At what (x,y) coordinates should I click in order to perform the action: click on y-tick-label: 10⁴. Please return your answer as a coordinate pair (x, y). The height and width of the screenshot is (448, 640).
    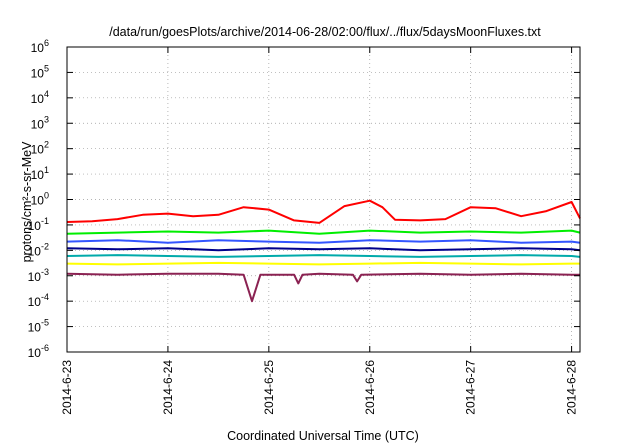
    Looking at the image, I should click on (40, 97).